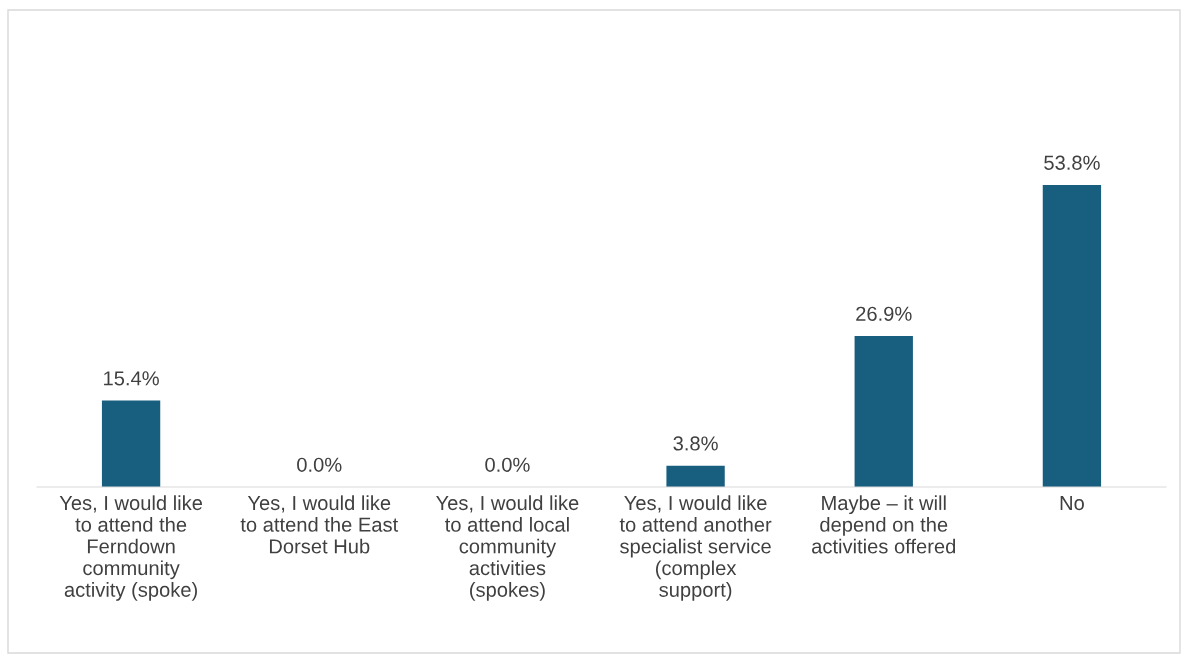 The image size is (1187, 656). Describe the element at coordinates (131, 378) in the screenshot. I see `data-label: 15.4%` at that location.